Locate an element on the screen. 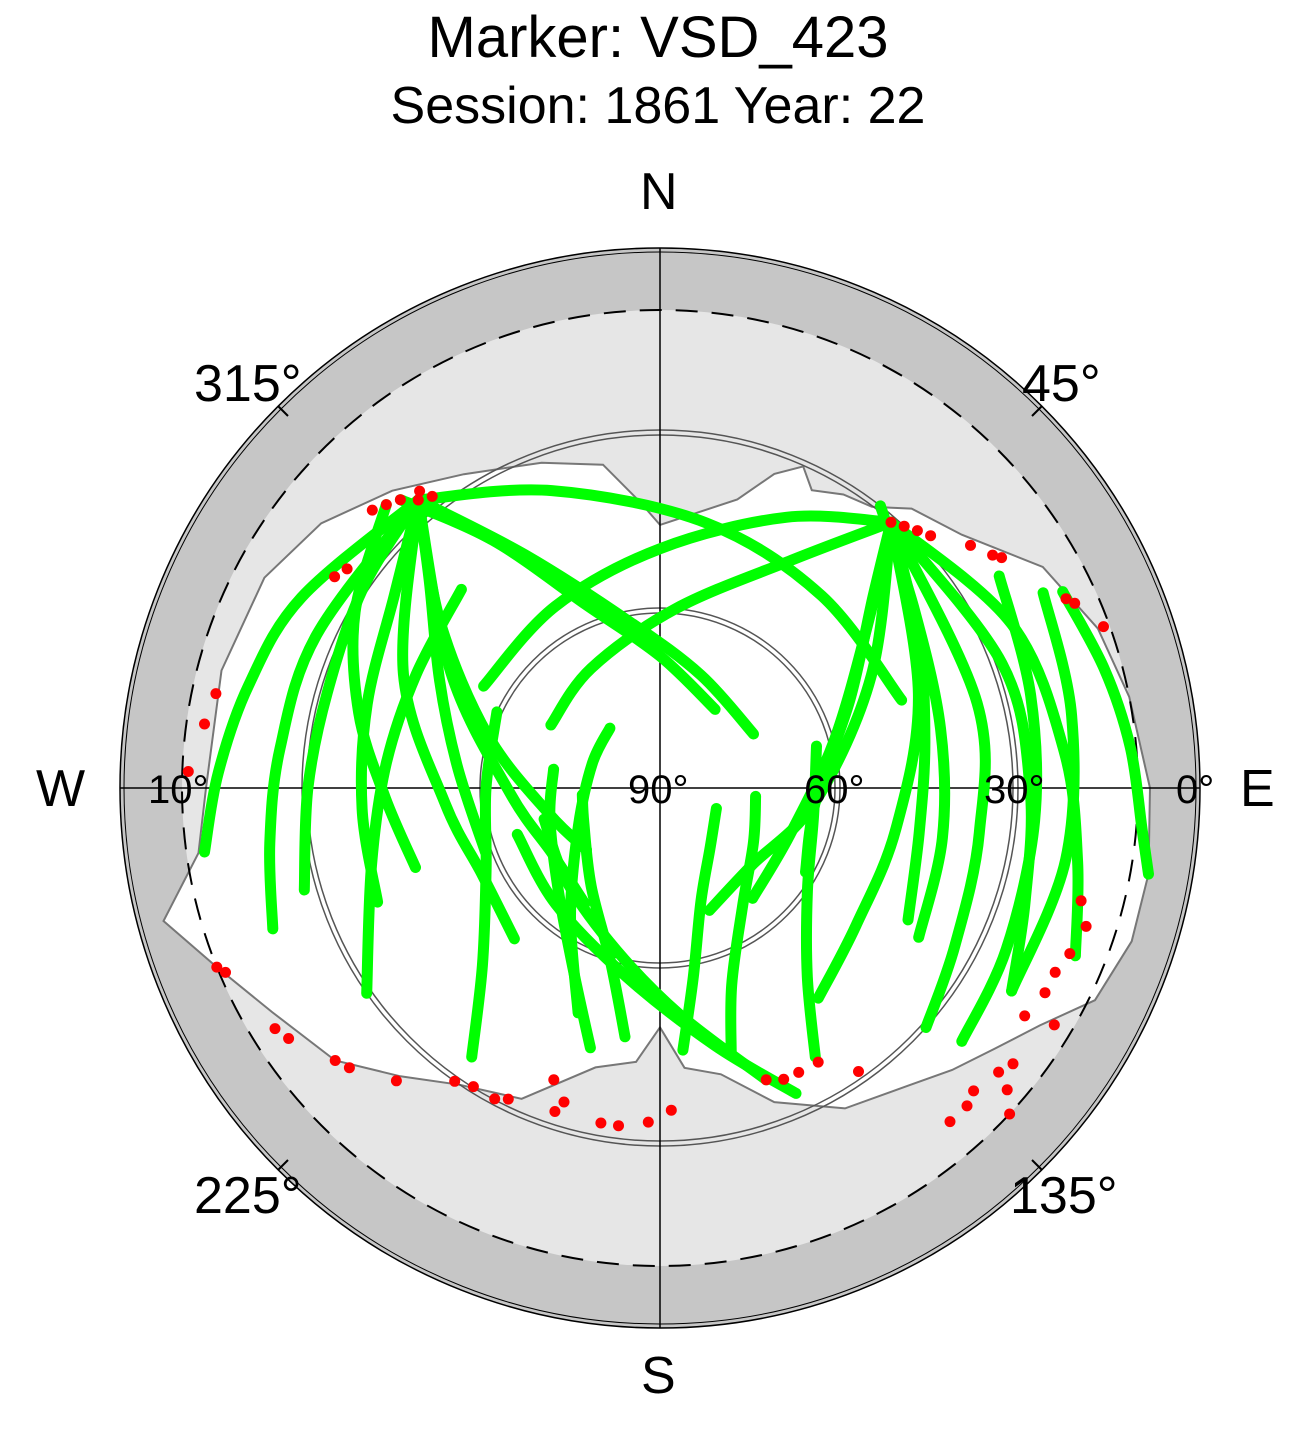  azimuth-label-315: 315° is located at coordinates (248, 384).